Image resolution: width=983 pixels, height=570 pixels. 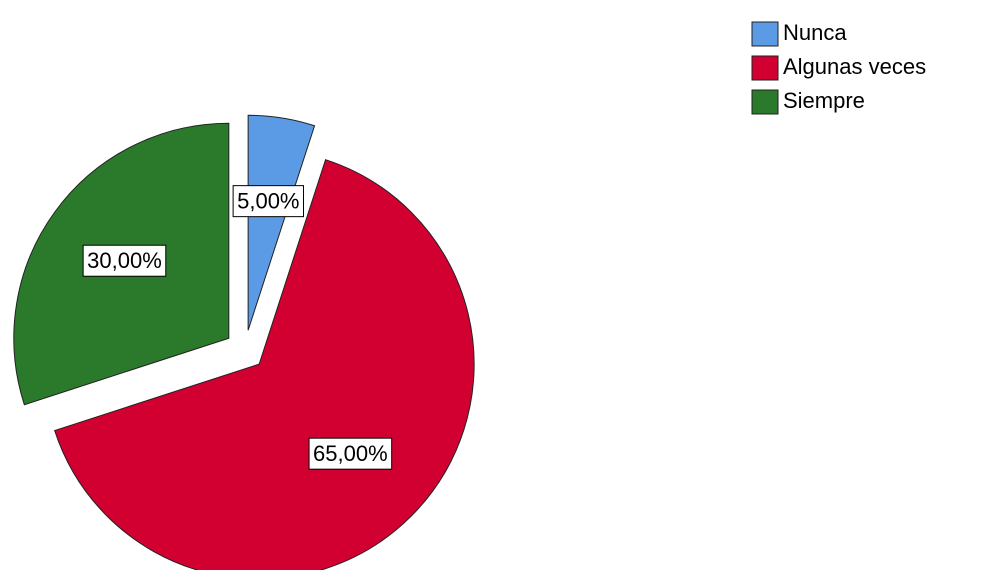 I want to click on legend-label: Nunca, so click(x=815, y=32).